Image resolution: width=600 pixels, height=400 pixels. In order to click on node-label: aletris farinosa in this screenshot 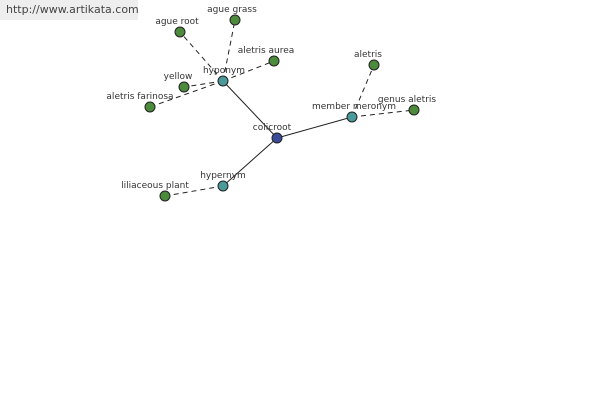, I will do `click(139, 97)`.